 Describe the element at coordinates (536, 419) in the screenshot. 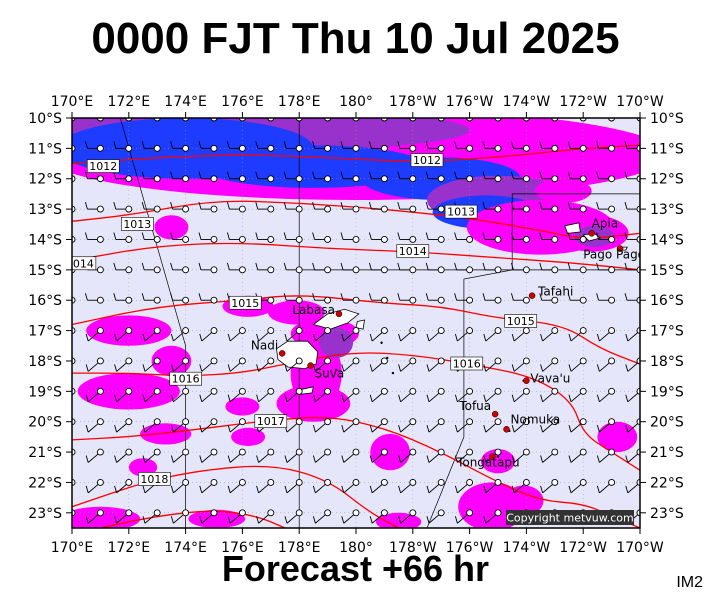

I see `place-name: Nomuka` at that location.